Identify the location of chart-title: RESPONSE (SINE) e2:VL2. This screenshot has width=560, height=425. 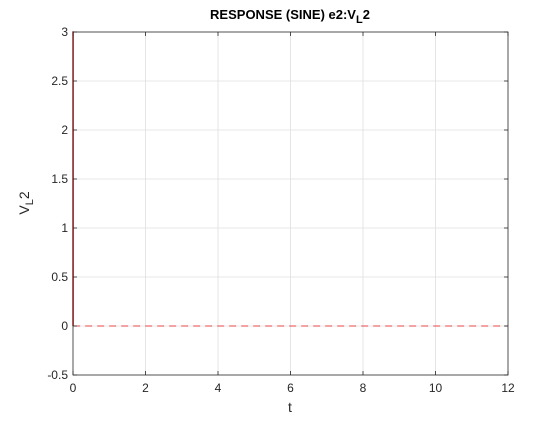
(290, 16).